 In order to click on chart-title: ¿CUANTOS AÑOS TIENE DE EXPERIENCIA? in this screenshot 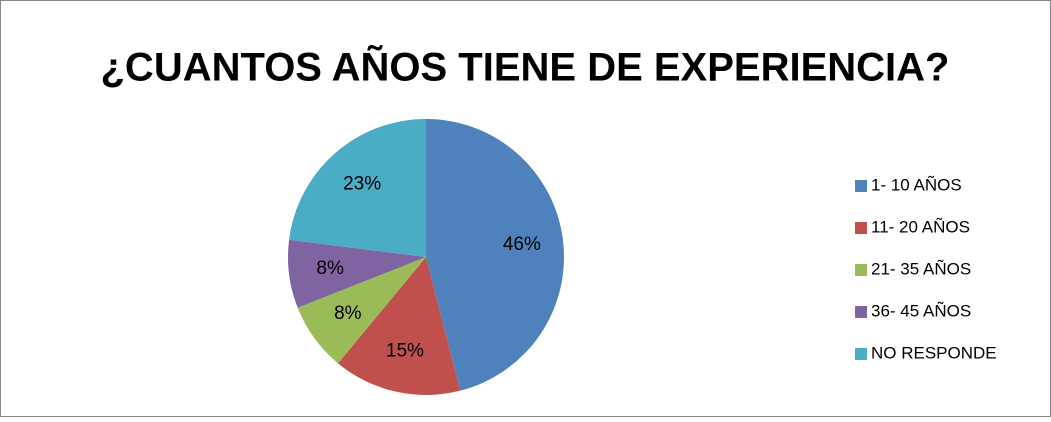, I will do `click(525, 67)`.